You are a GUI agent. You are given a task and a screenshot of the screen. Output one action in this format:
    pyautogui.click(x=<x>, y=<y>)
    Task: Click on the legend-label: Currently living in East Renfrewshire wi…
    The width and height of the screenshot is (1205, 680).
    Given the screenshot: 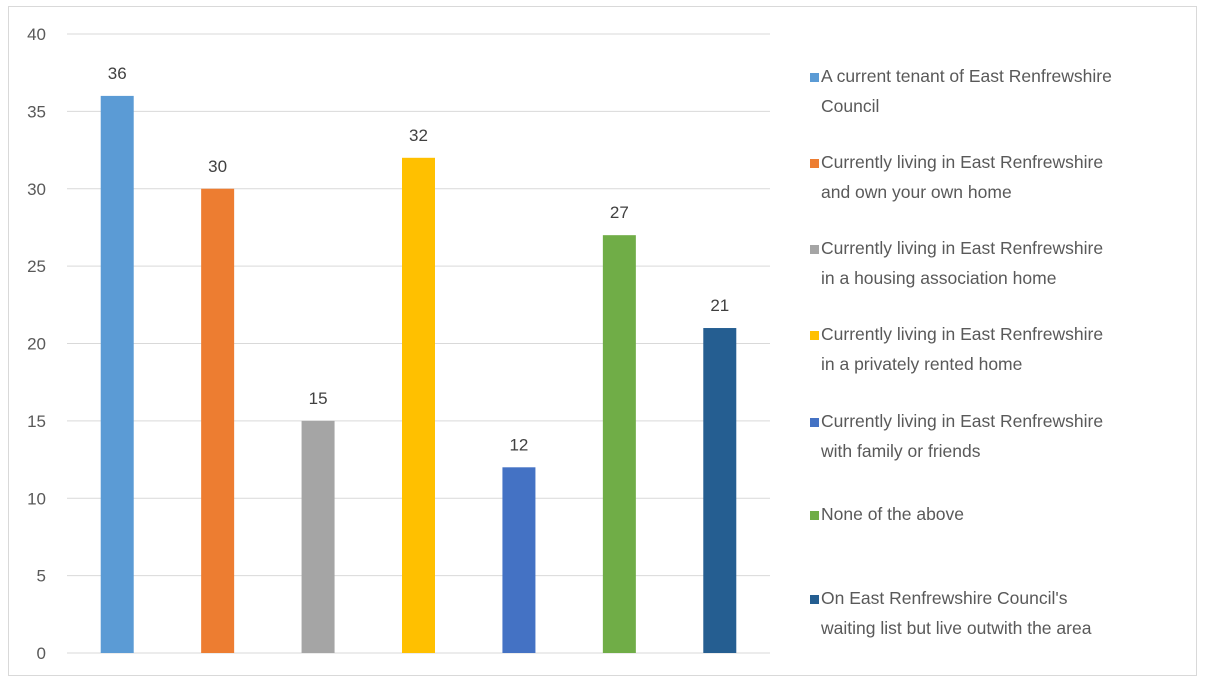 What is the action you would take?
    pyautogui.click(x=962, y=436)
    